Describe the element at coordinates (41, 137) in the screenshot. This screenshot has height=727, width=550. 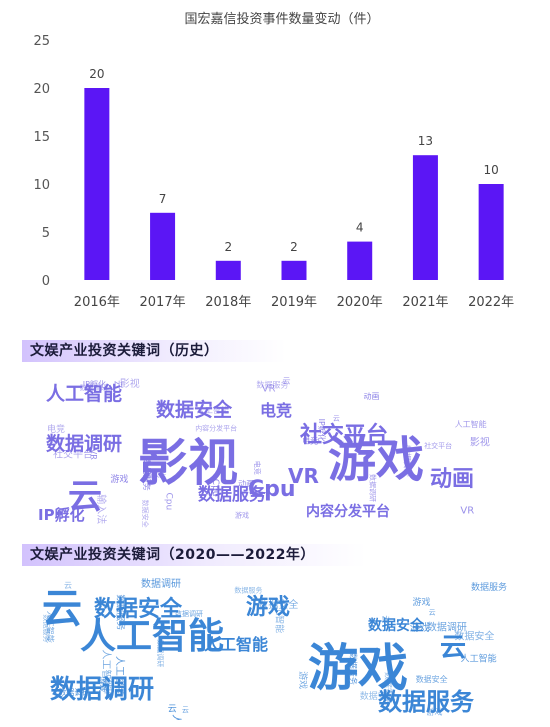
I see `y-tick-label: 15` at that location.